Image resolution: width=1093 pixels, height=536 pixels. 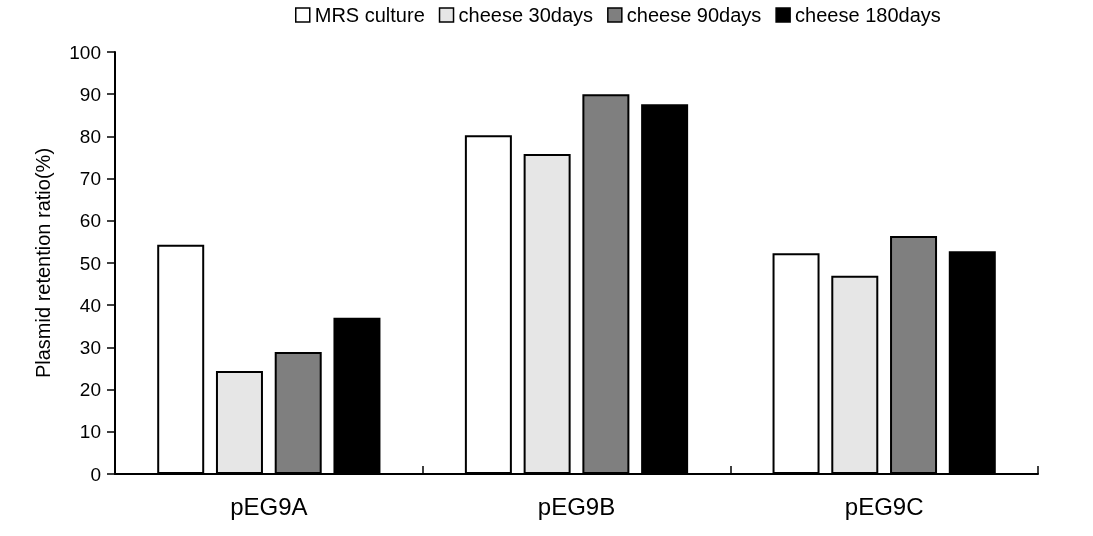 I want to click on legend-label: MRS culture, so click(x=369, y=15).